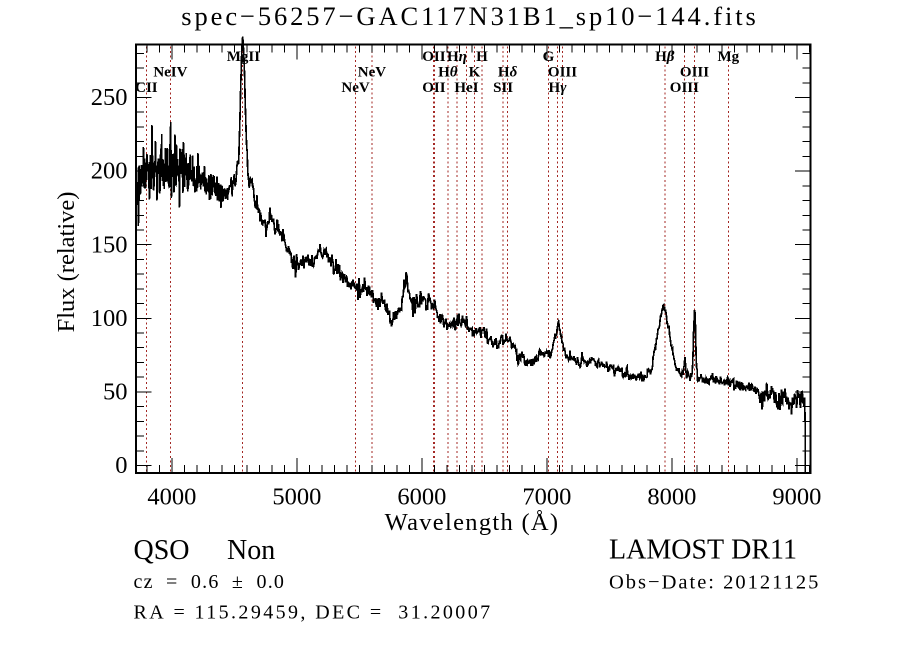 The height and width of the screenshot is (649, 900). I want to click on svg-text: 0, so click(121, 465).